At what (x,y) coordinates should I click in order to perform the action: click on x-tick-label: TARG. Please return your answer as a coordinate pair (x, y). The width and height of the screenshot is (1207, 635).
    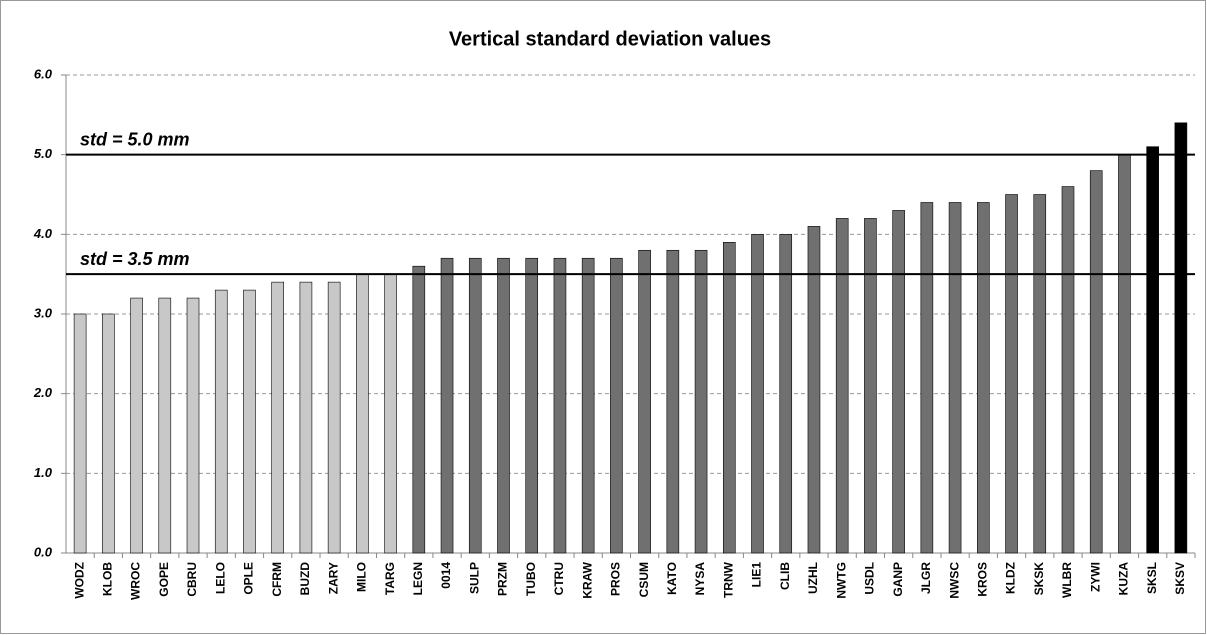
    Looking at the image, I should click on (390, 578).